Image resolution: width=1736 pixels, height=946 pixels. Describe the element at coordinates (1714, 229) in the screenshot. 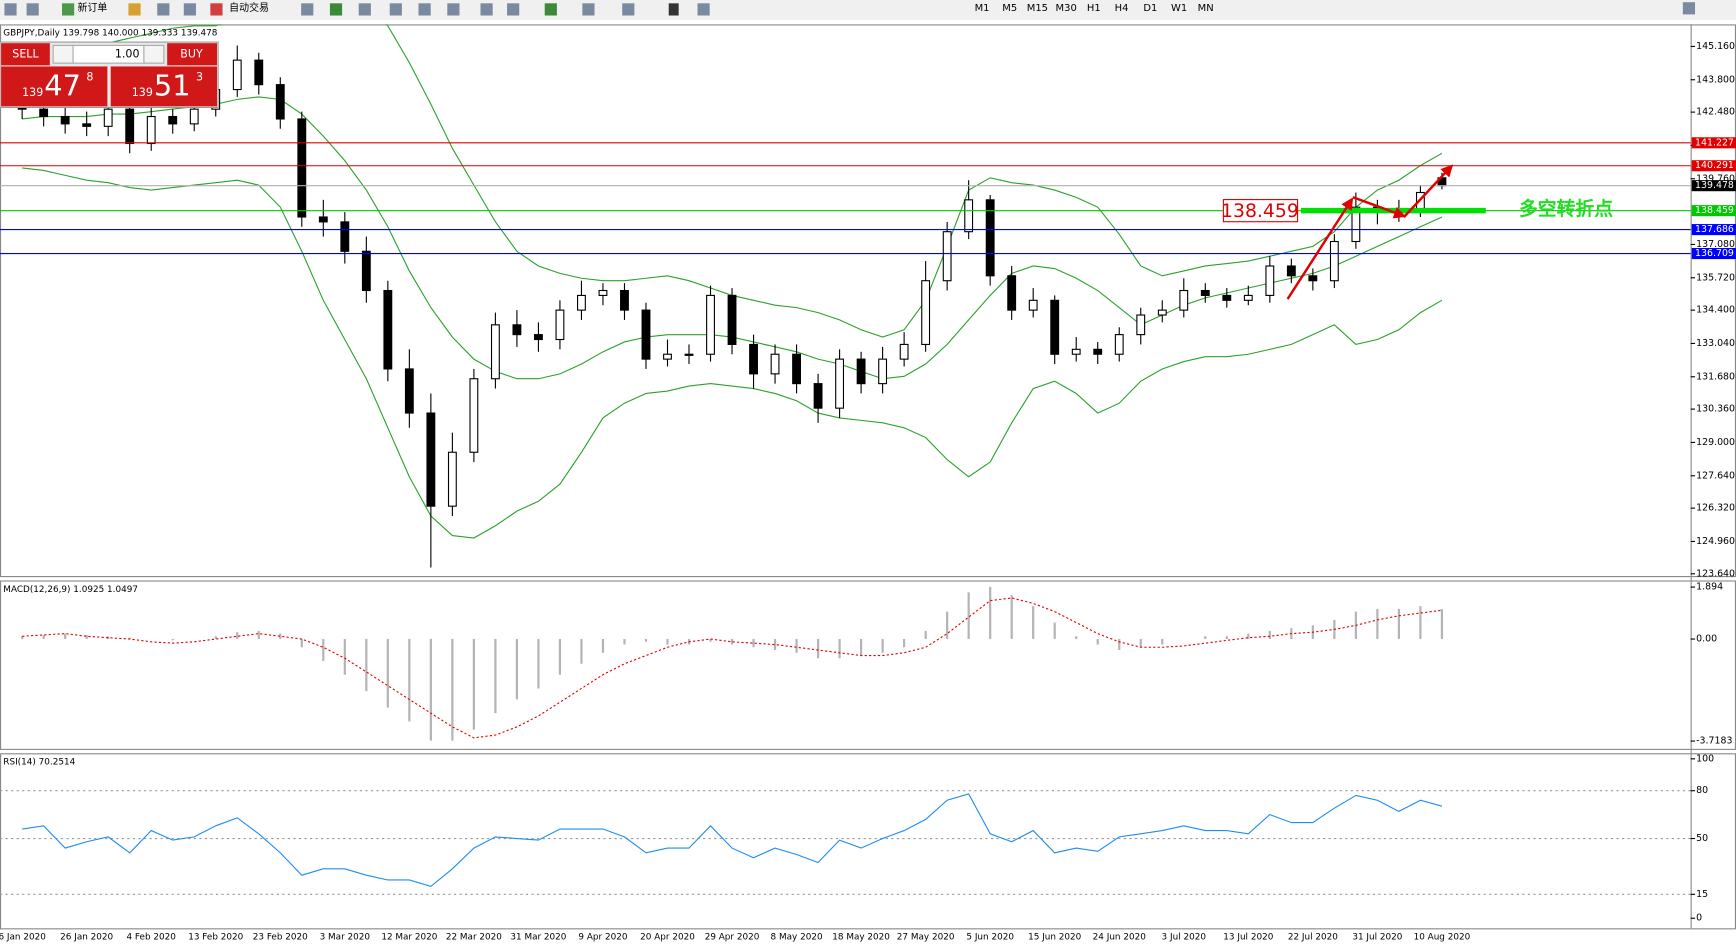

I see `level-label: 137.686` at that location.